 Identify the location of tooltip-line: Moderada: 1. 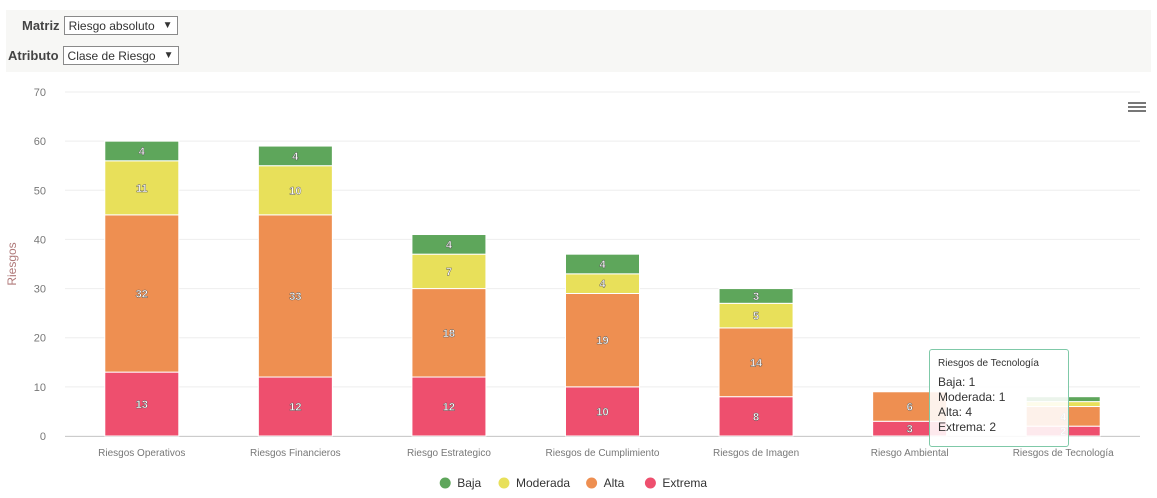
(972, 397).